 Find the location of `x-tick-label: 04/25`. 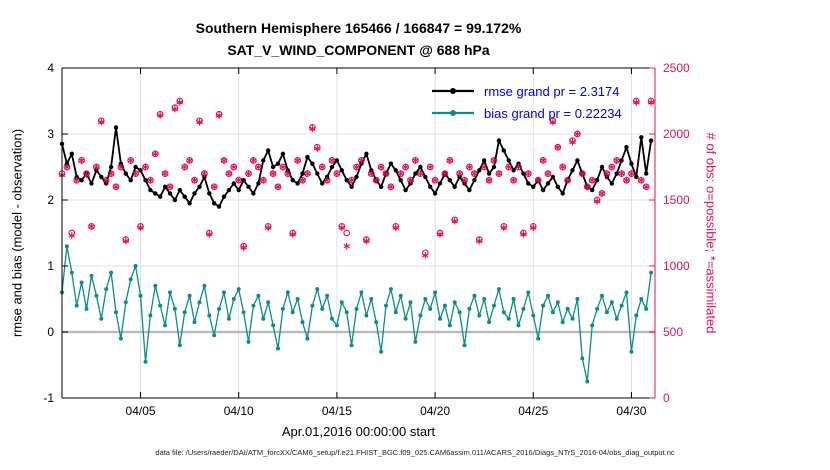

x-tick-label: 04/25 is located at coordinates (533, 411).